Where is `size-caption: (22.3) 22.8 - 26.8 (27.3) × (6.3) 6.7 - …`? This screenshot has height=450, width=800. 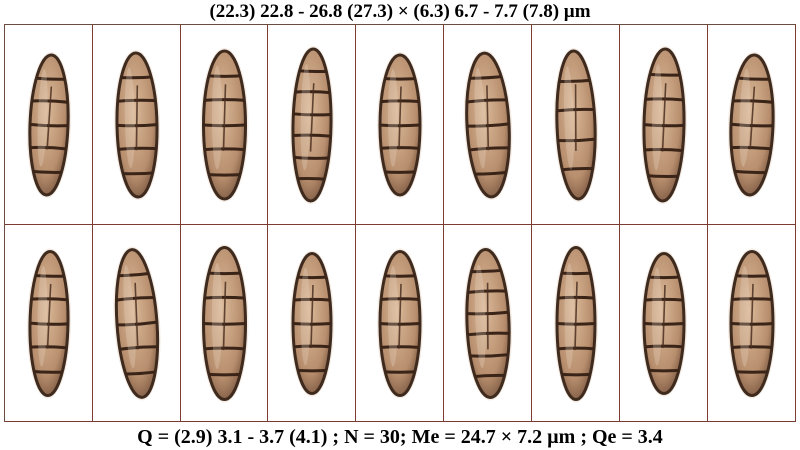
size-caption: (22.3) 22.8 - 26.8 (27.3) × (6.3) 6.7 - … is located at coordinates (400, 11).